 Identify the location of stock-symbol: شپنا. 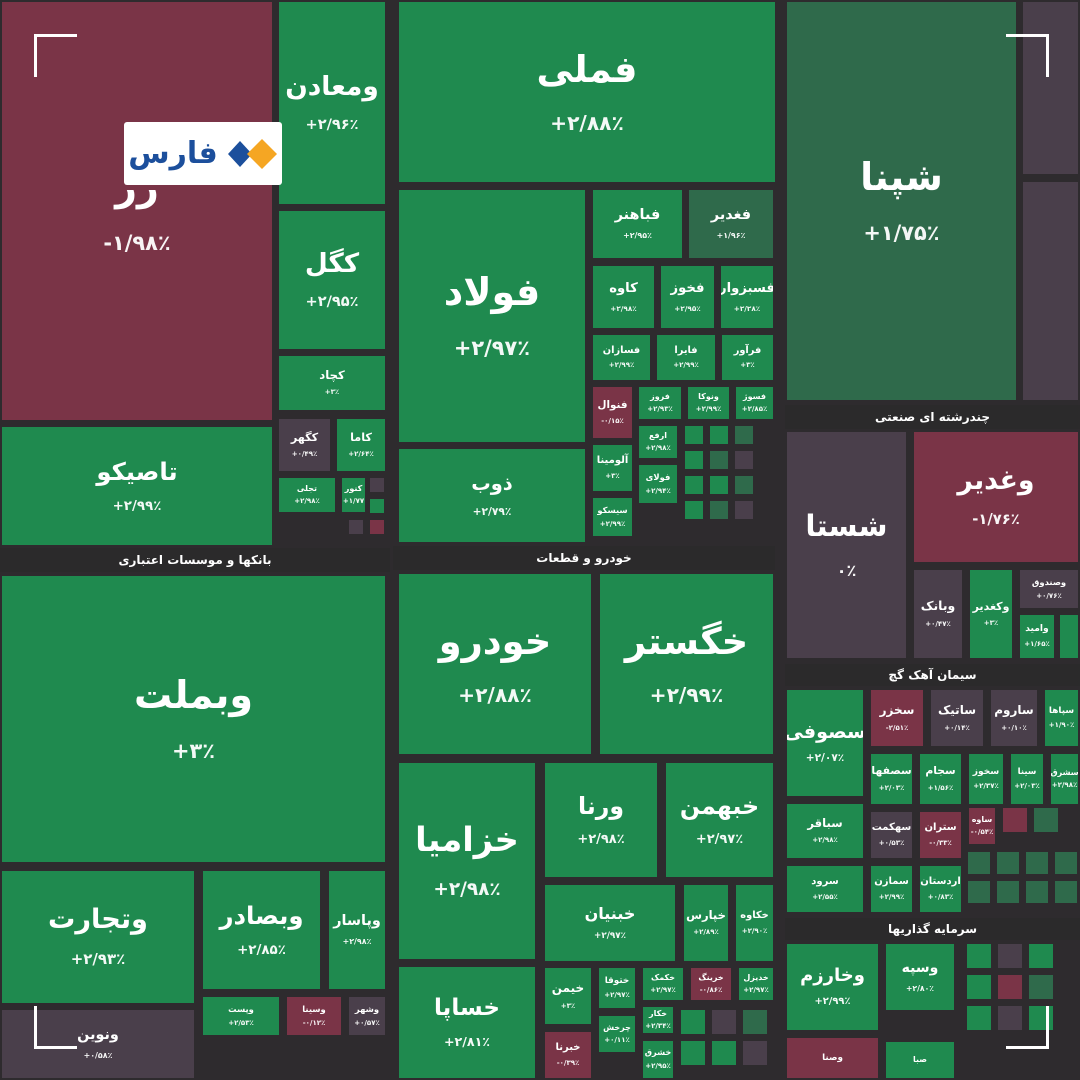
(901, 177).